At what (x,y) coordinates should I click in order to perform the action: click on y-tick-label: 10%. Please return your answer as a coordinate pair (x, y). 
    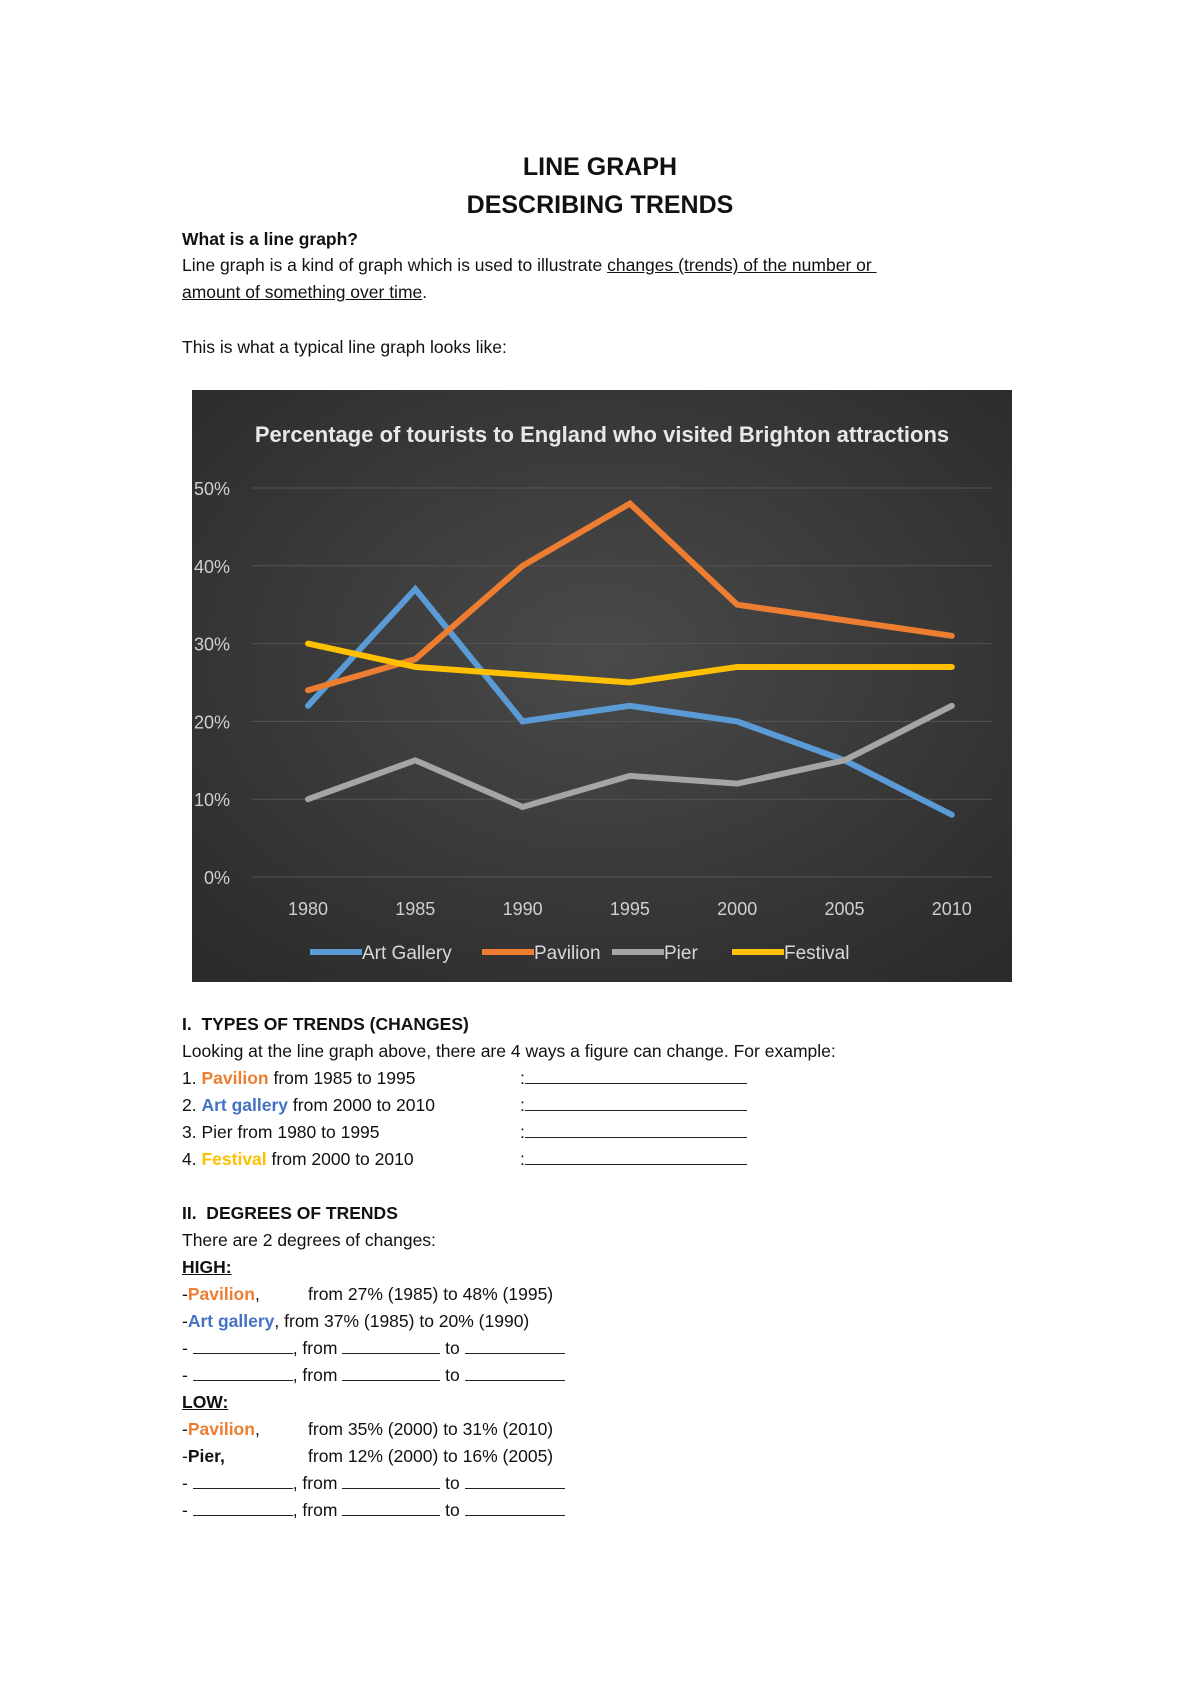
    Looking at the image, I should click on (212, 800).